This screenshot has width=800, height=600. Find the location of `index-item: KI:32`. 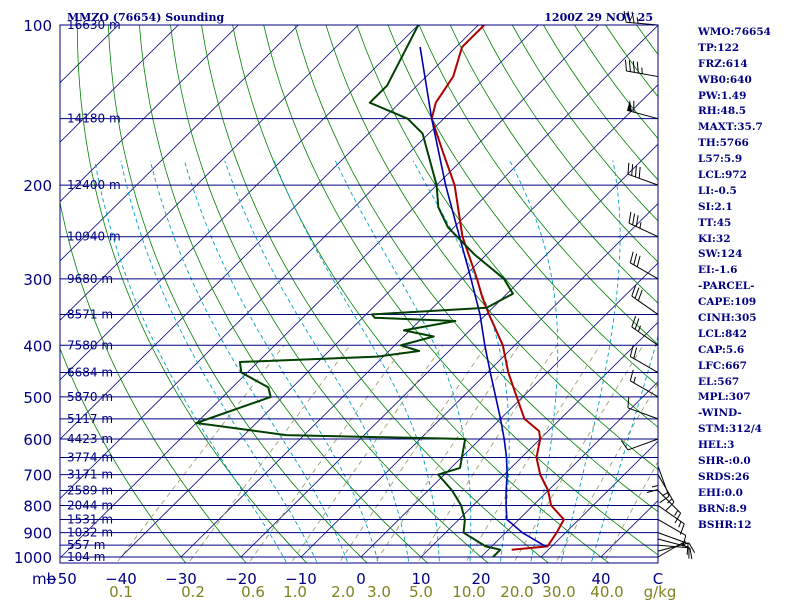

index-item: KI:32 is located at coordinates (714, 238).